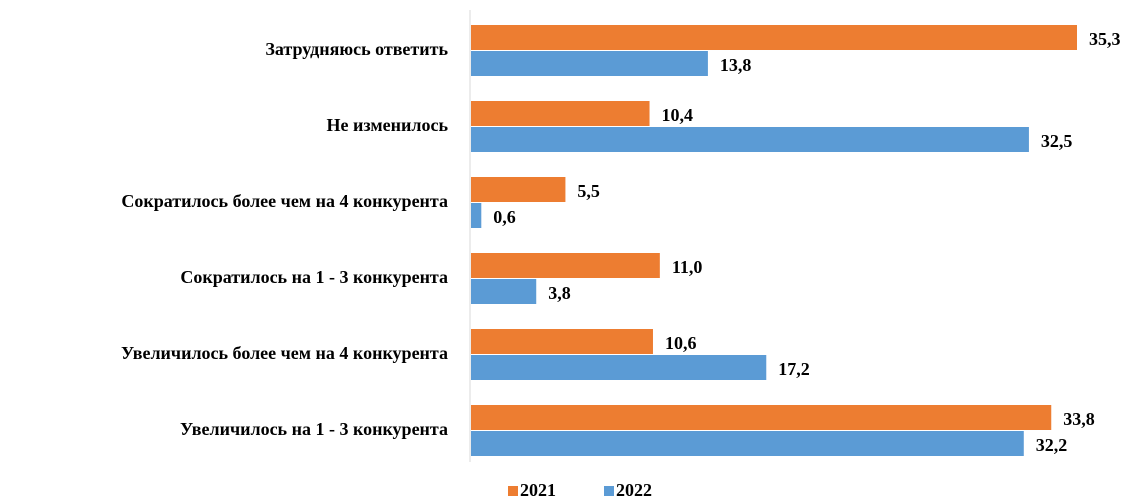  Describe the element at coordinates (681, 343) in the screenshot. I see `value-label: 10,6` at that location.